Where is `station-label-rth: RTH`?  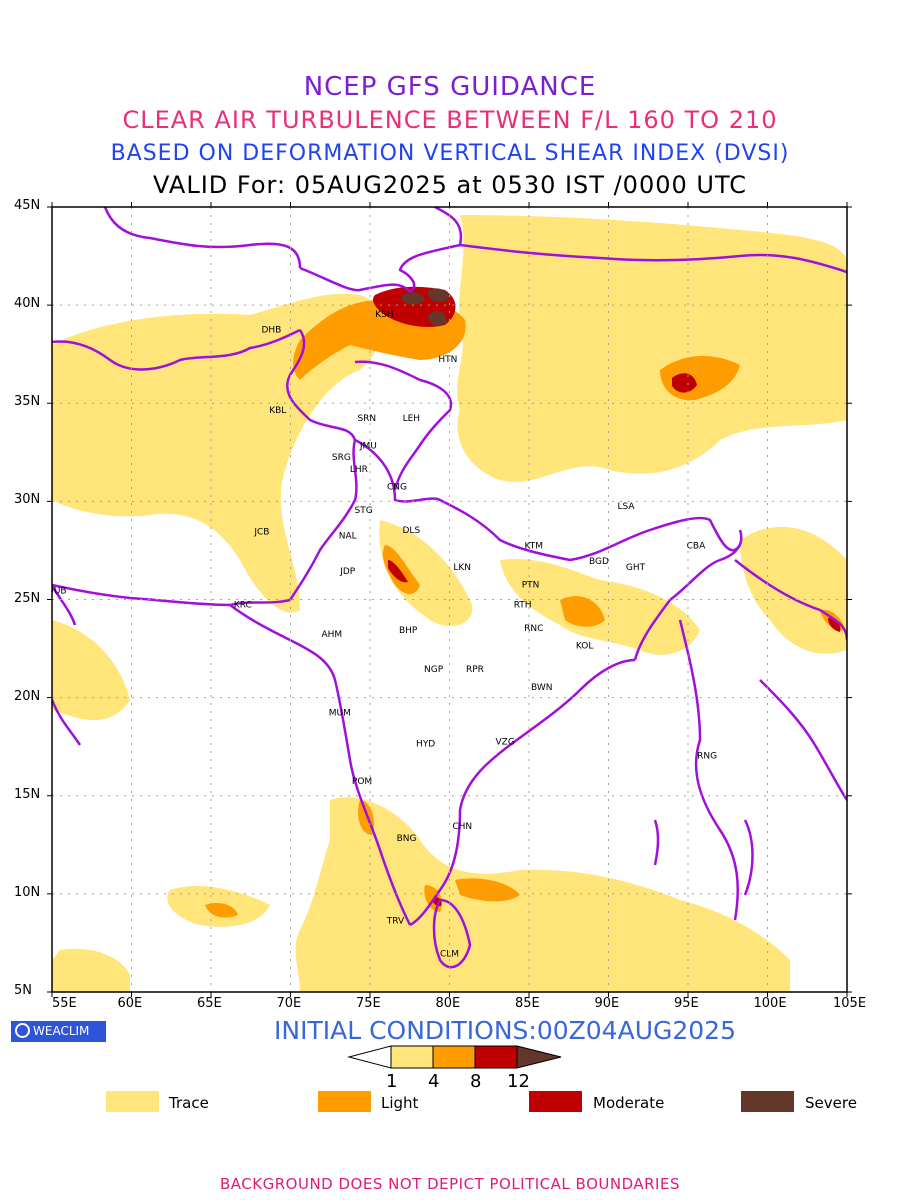 station-label-rth: RTH is located at coordinates (523, 605).